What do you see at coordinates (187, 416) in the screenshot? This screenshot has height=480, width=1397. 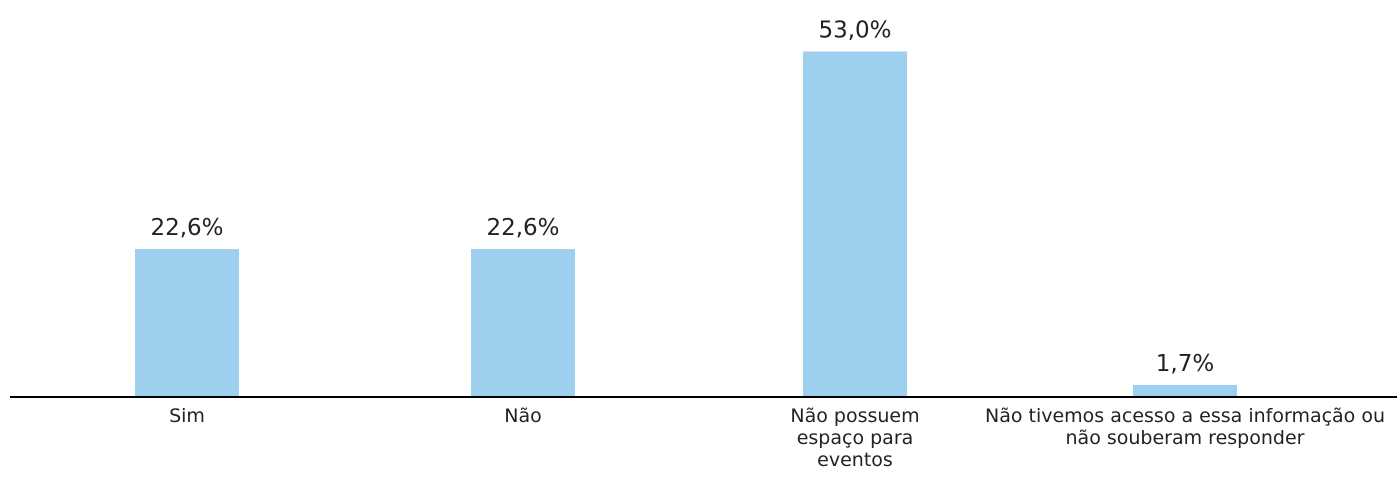 I see `category-label: Sim` at bounding box center [187, 416].